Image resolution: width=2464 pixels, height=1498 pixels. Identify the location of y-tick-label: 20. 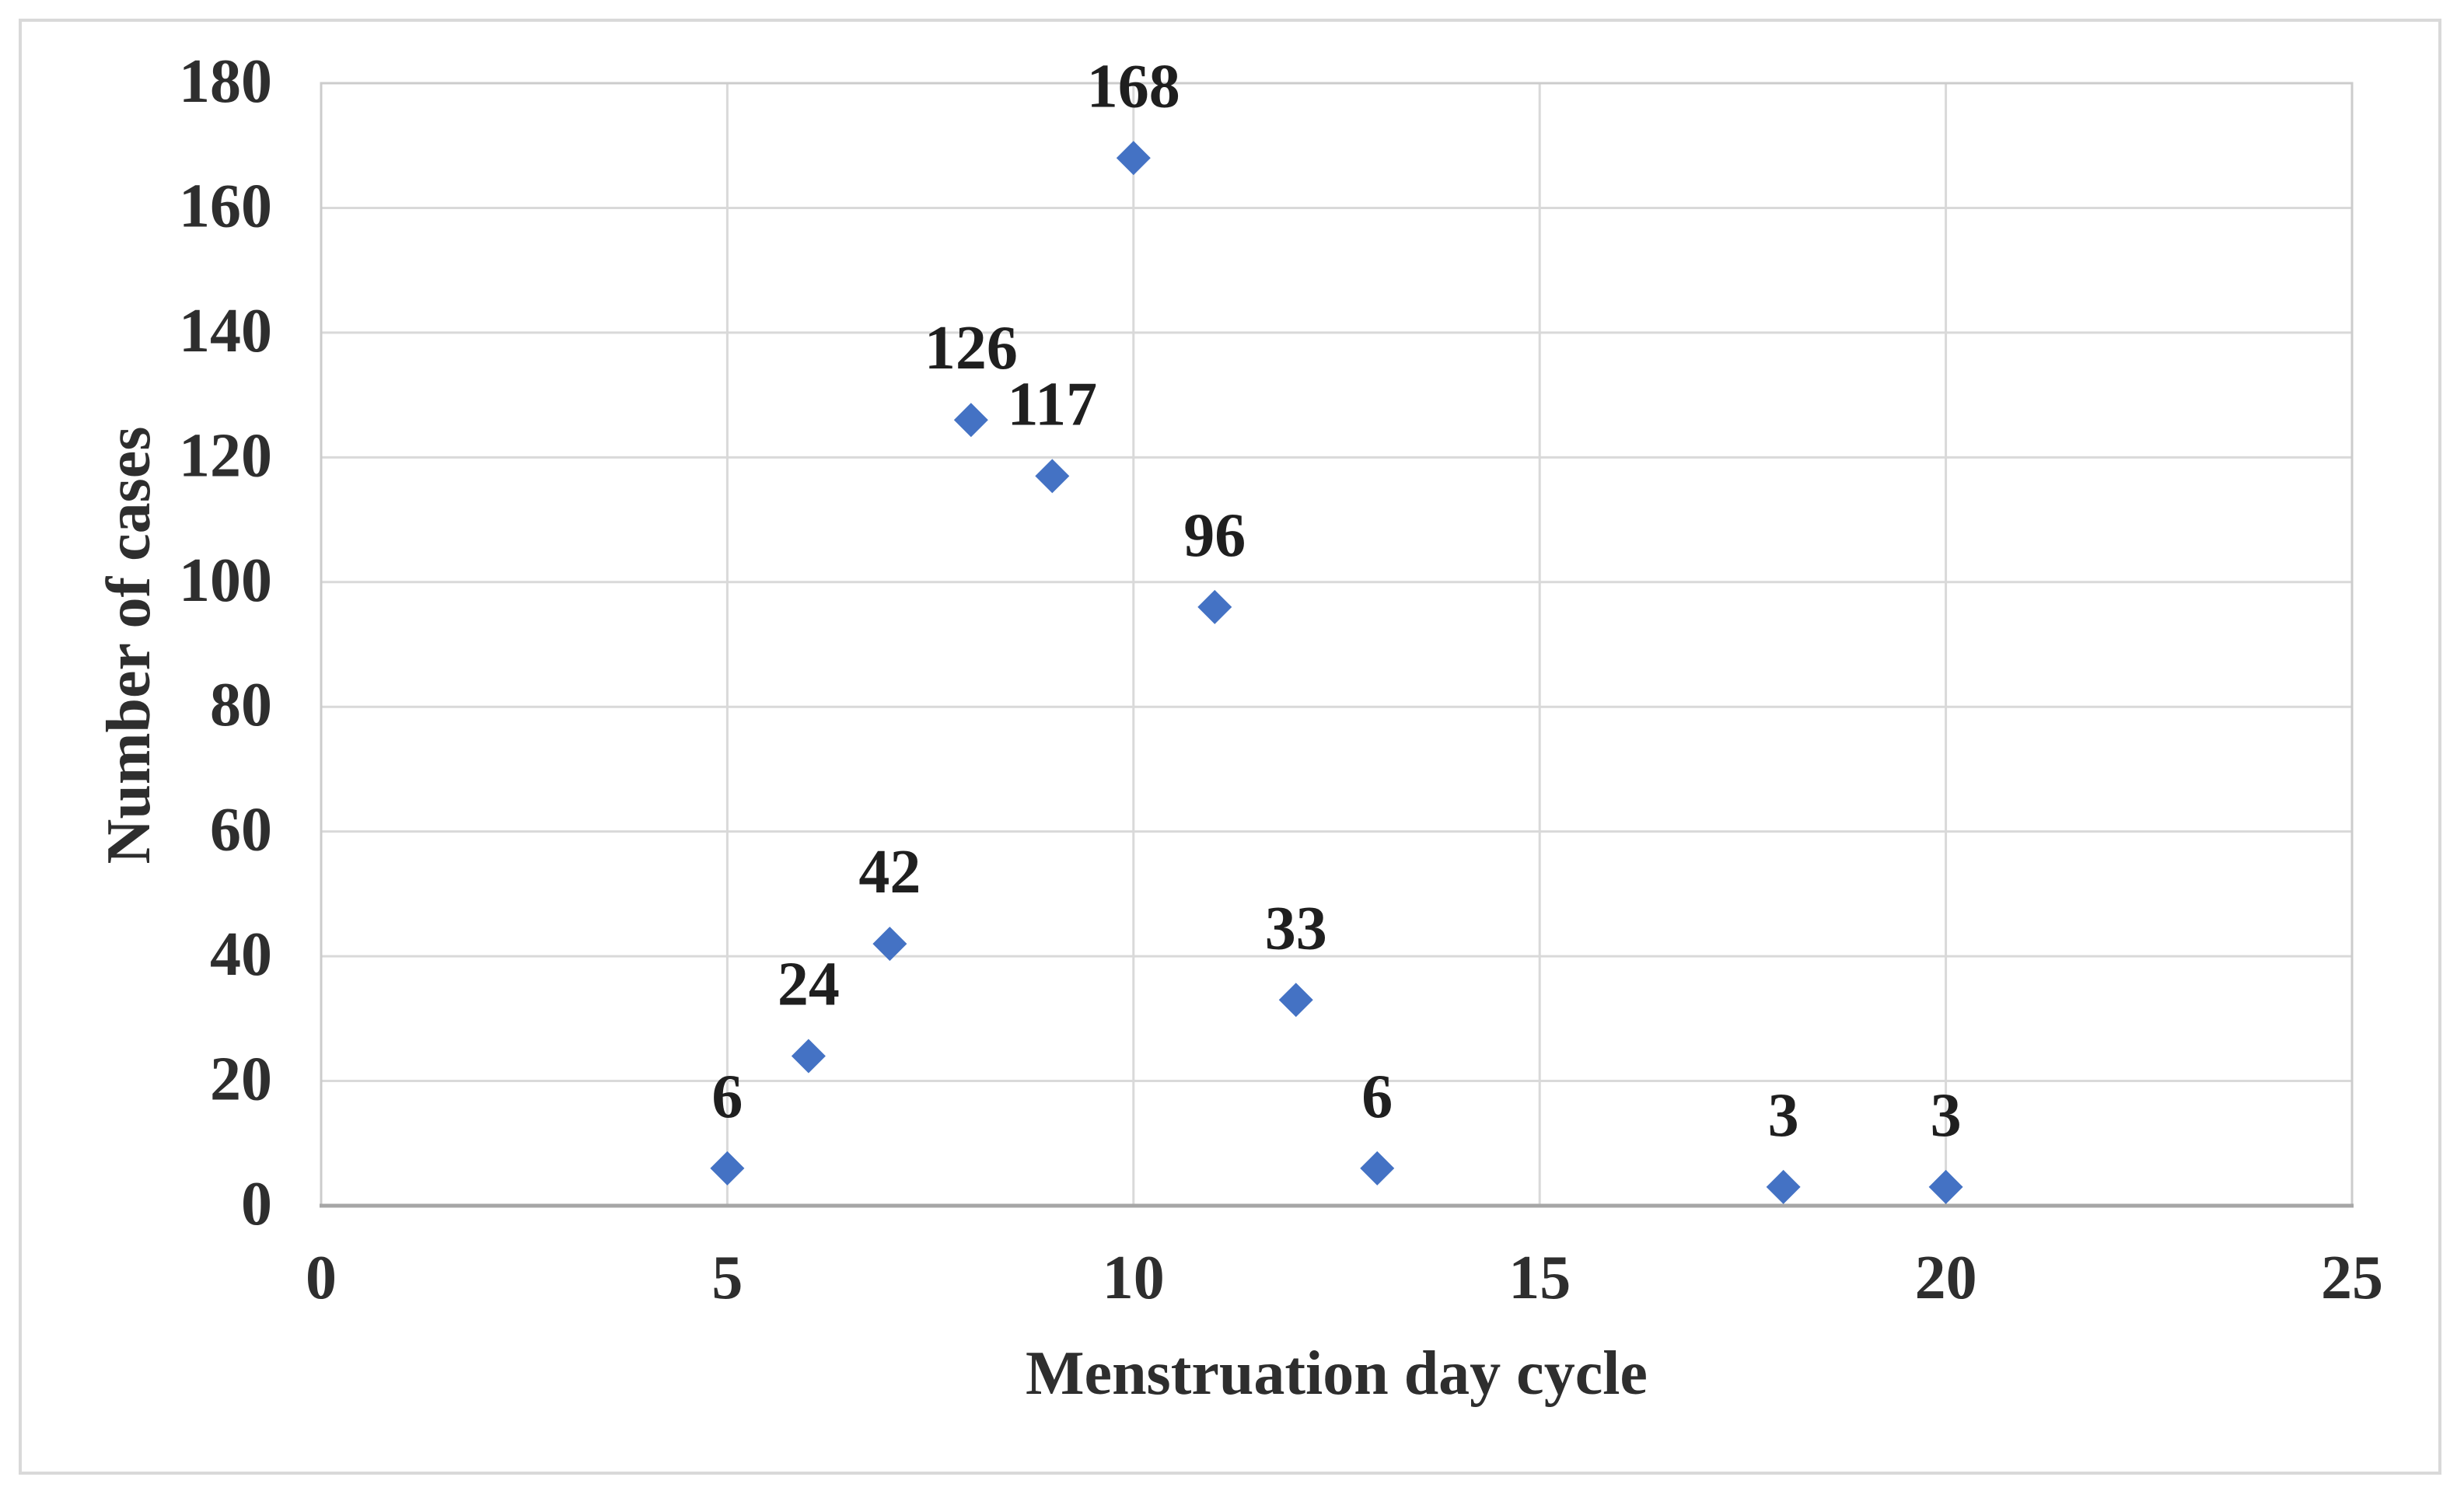
(241, 1080).